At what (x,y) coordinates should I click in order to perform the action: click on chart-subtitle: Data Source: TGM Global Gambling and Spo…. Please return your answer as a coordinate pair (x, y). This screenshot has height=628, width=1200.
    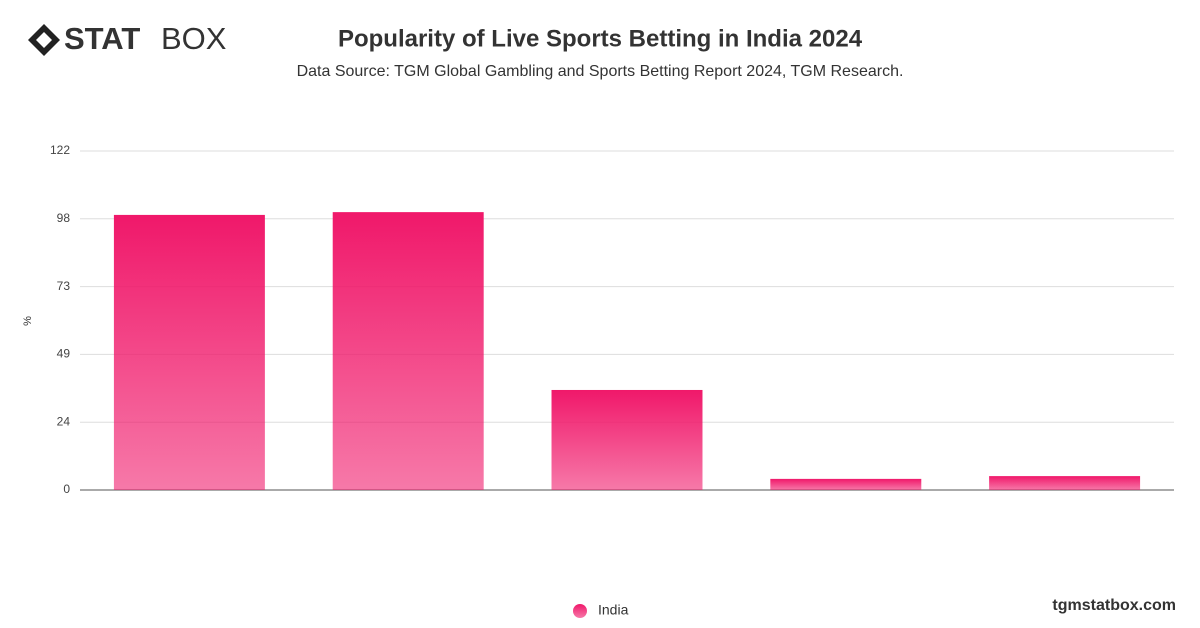
    Looking at the image, I should click on (600, 71).